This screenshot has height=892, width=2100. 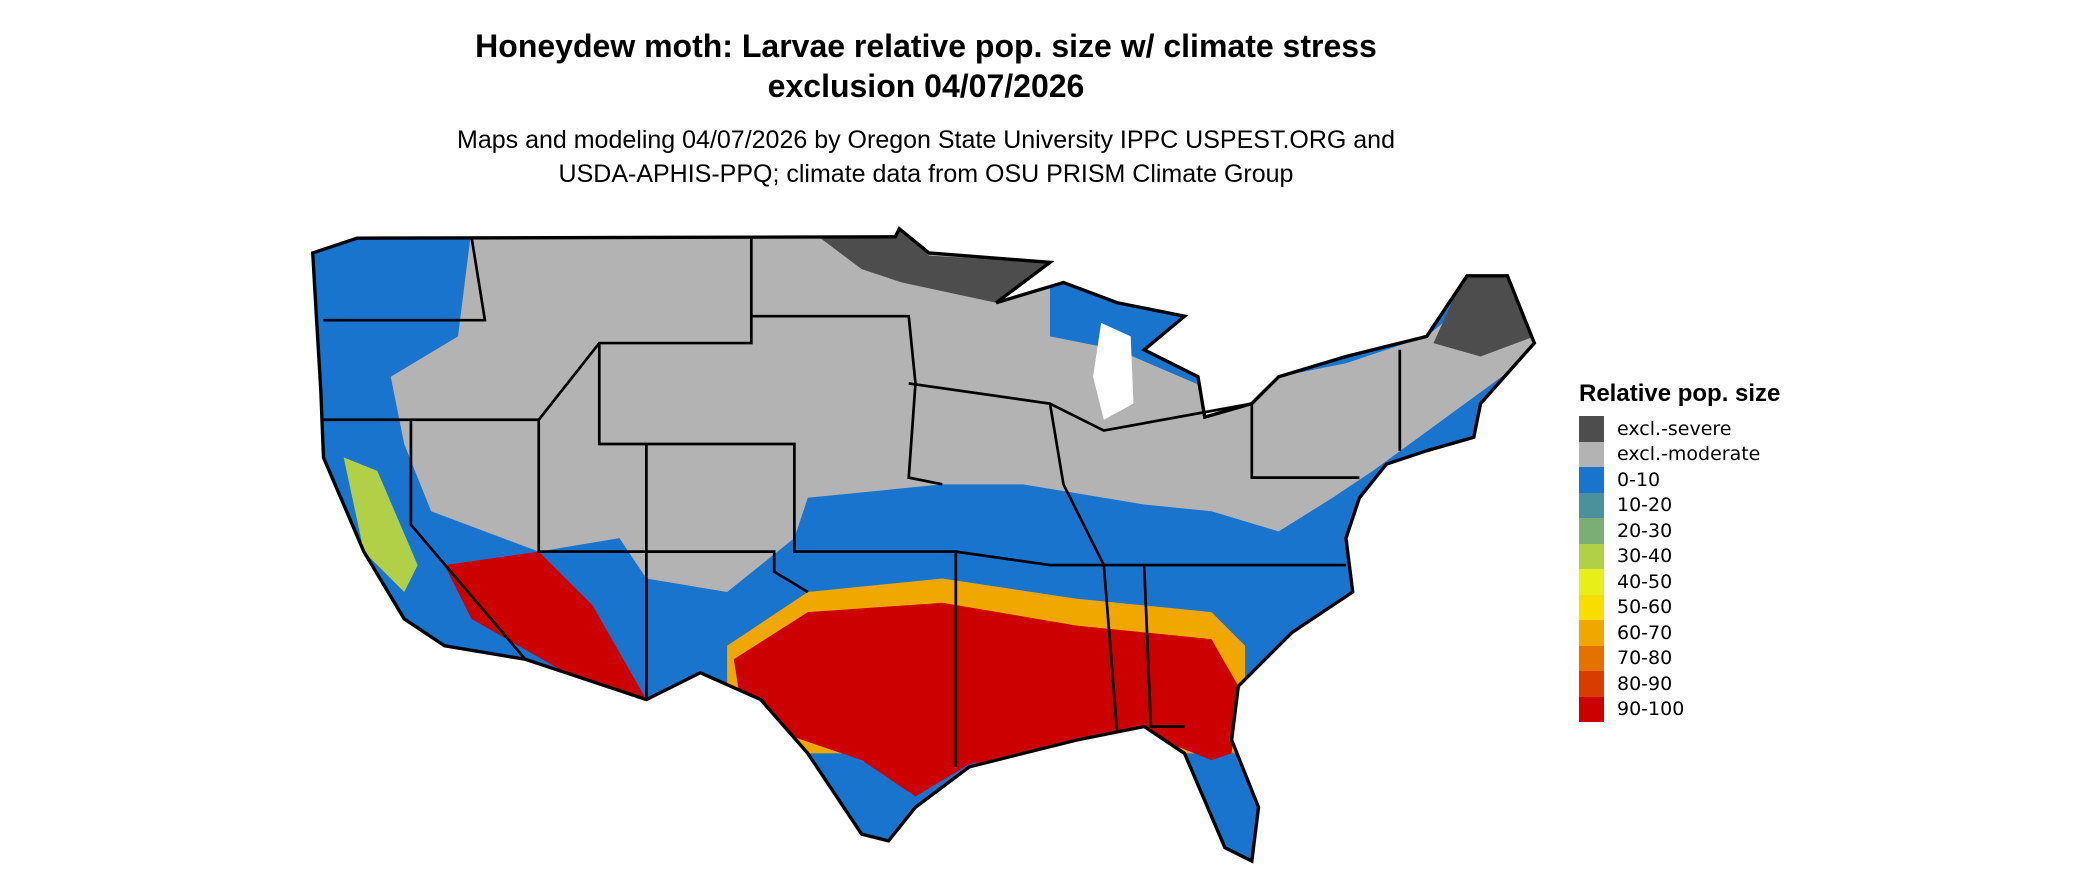 I want to click on legend-item: 50-60, so click(x=1679, y=607).